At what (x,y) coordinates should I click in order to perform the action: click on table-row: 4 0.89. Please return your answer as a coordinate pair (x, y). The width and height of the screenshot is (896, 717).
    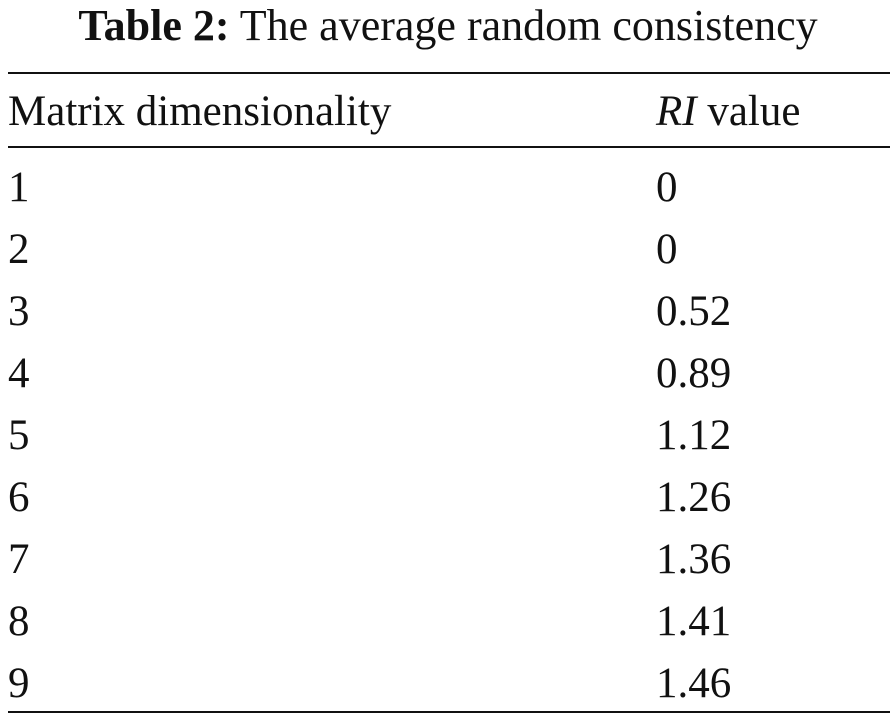
    Looking at the image, I should click on (448, 374).